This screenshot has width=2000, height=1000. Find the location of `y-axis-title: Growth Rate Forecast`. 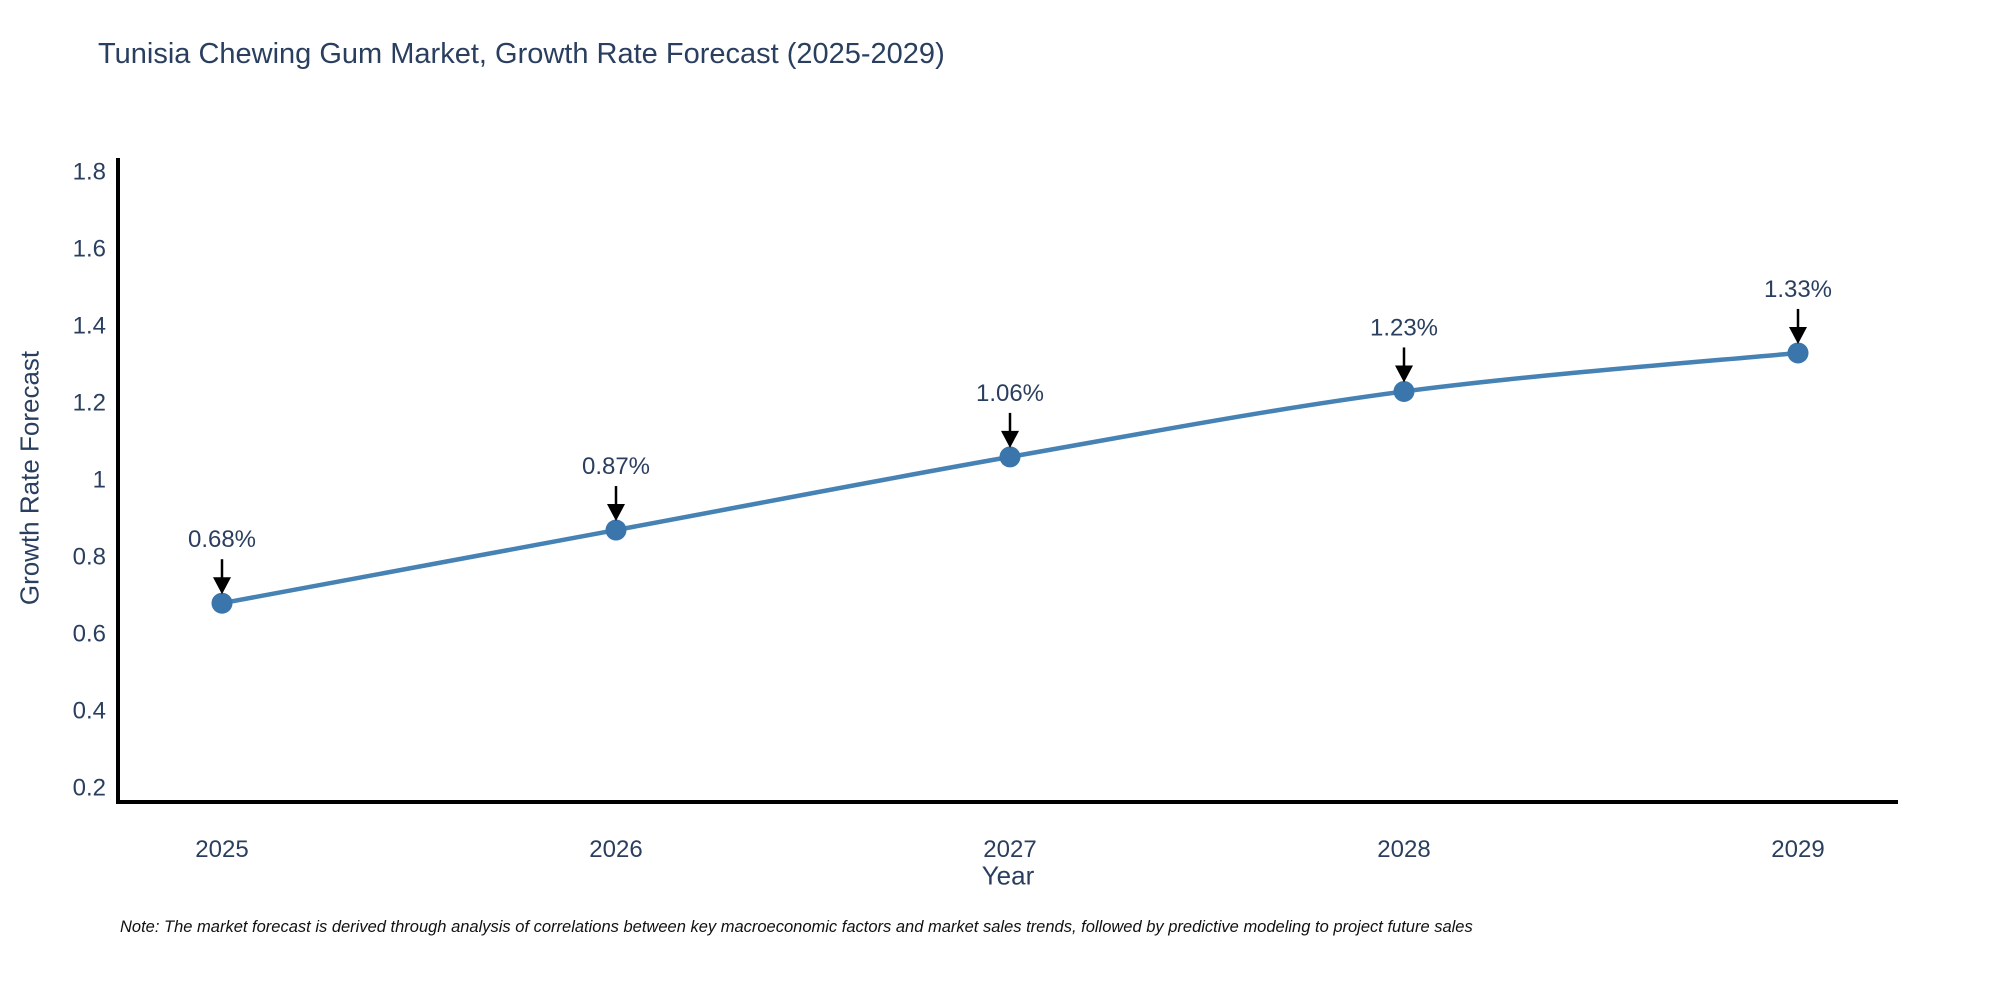

y-axis-title: Growth Rate Forecast is located at coordinates (29, 478).